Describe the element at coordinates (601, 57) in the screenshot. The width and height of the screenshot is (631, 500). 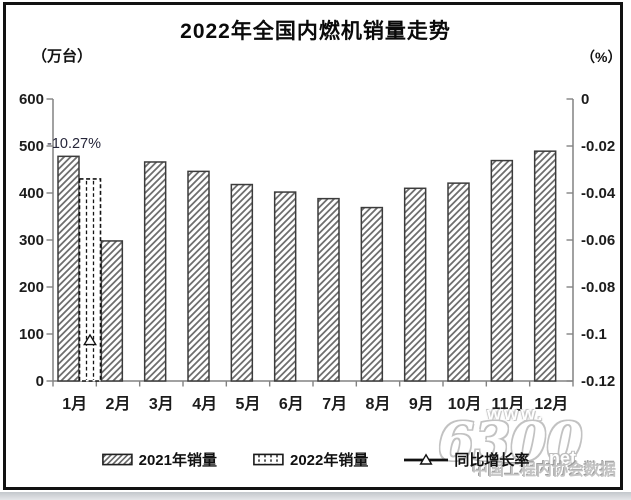
I see `right-axis-unit-label: （%）` at that location.